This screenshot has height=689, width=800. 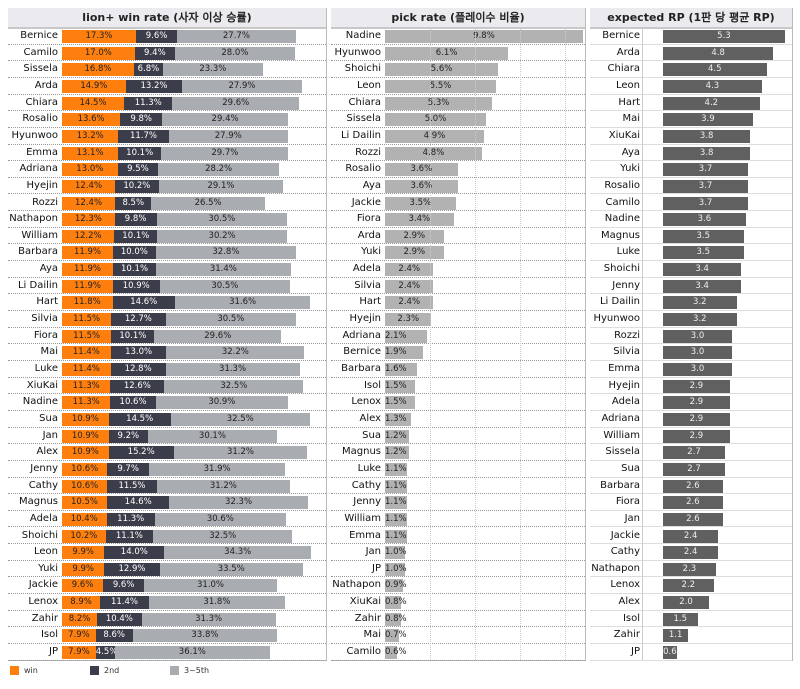 I want to click on bar-pick-rate: 0.9%, so click(x=396, y=586).